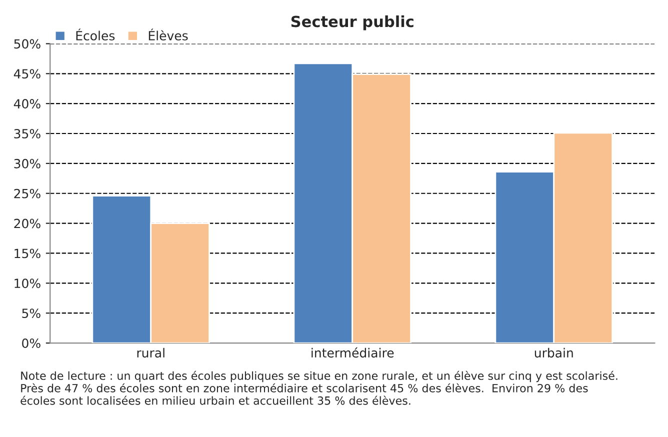  I want to click on y-tick-label: 0%, so click(31, 343).